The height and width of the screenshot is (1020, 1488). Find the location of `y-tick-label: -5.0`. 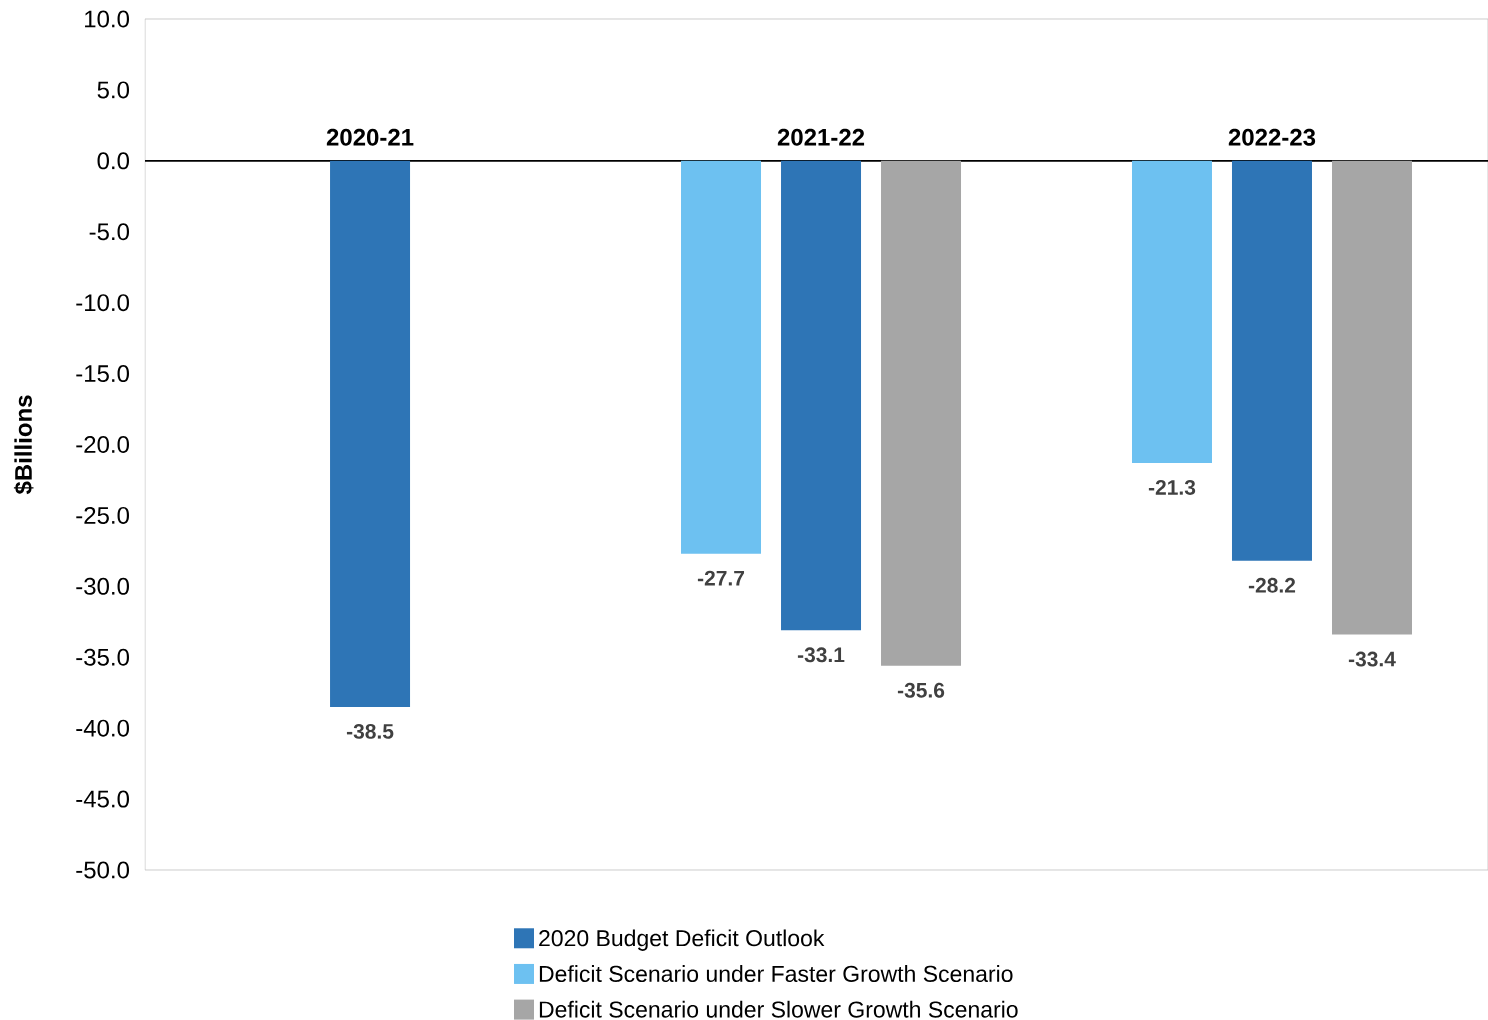

y-tick-label: -5.0 is located at coordinates (109, 232).